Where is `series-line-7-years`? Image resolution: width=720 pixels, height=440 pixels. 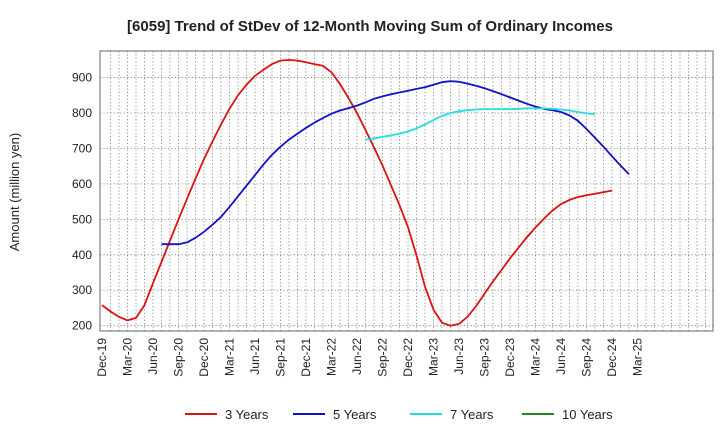
series-line-7-years is located at coordinates (480, 124).